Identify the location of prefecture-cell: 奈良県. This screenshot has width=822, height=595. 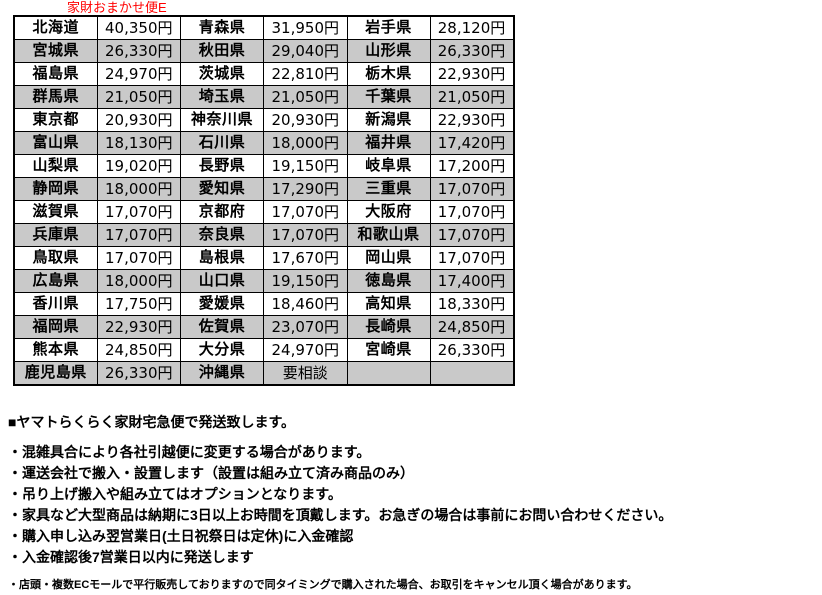
(222, 235).